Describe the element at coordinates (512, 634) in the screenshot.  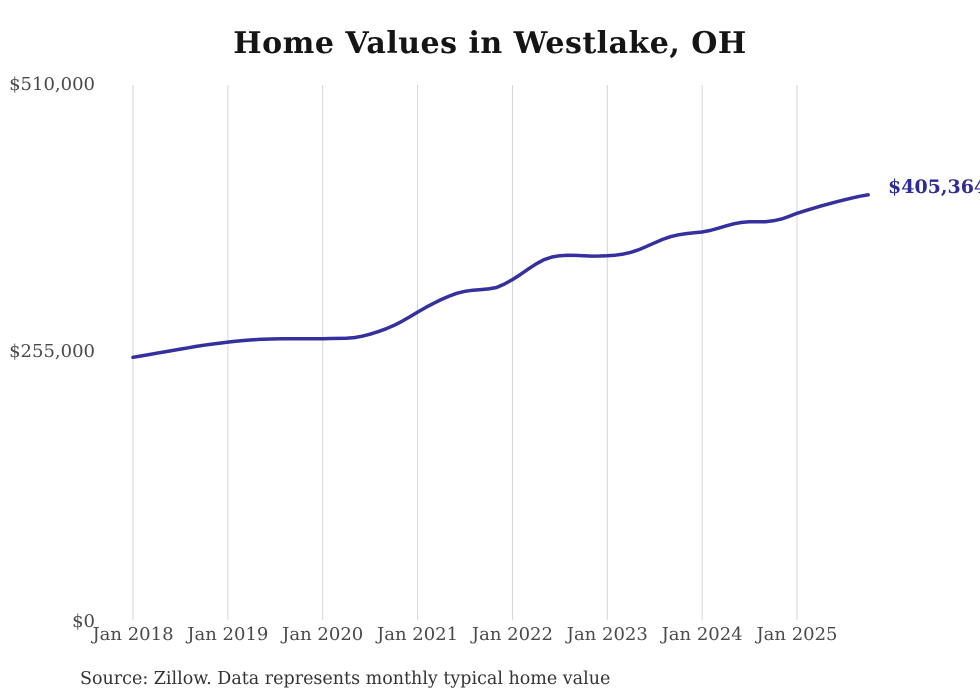
I see `x-tick-label: Jan 2022` at that location.